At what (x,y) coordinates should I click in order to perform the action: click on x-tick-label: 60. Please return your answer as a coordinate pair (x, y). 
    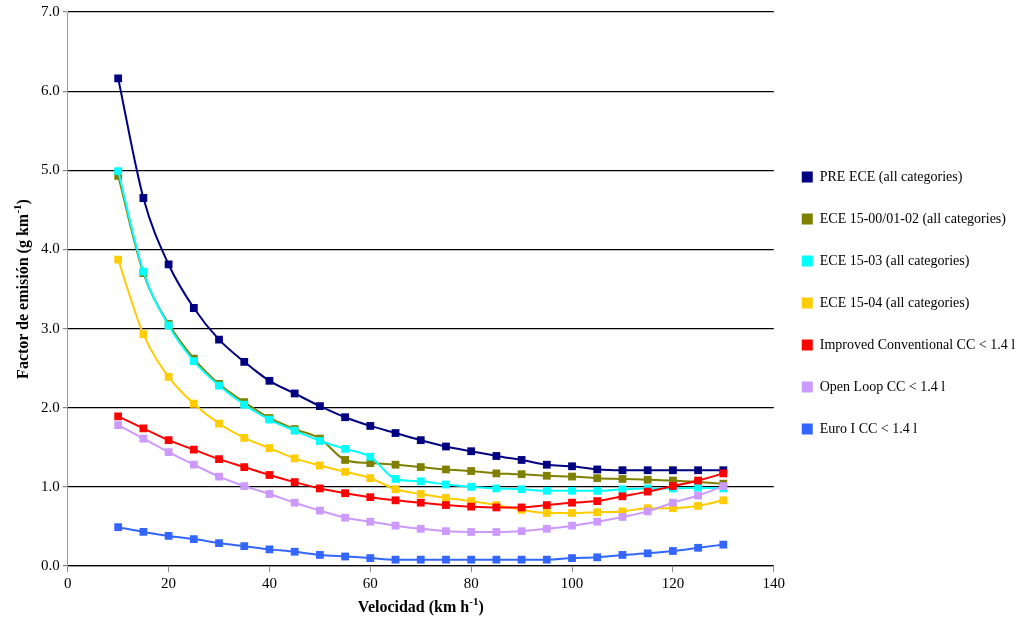
    Looking at the image, I should click on (370, 582).